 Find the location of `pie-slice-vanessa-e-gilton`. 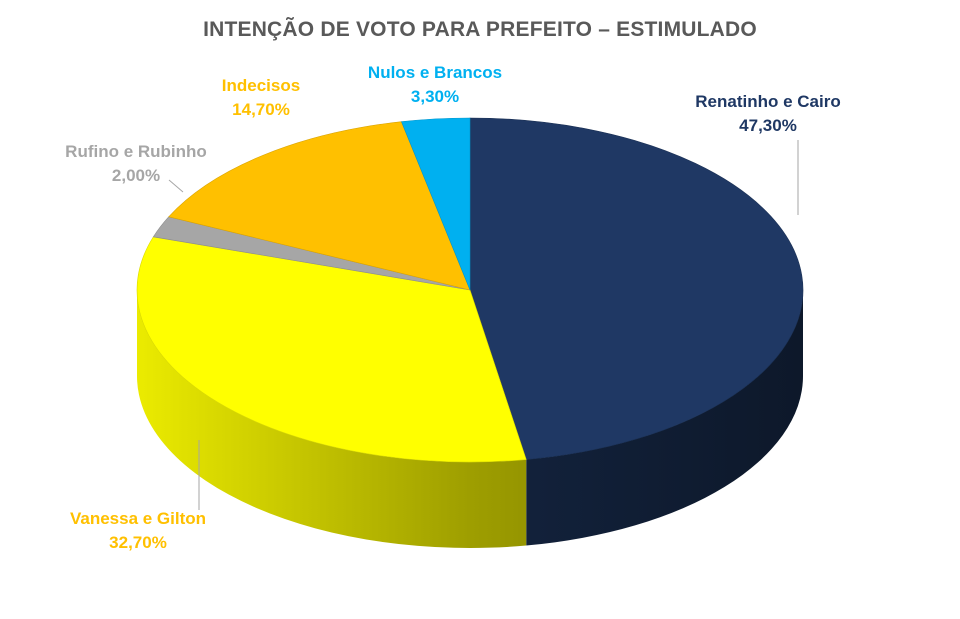

pie-slice-vanessa-e-gilton is located at coordinates (331, 349).